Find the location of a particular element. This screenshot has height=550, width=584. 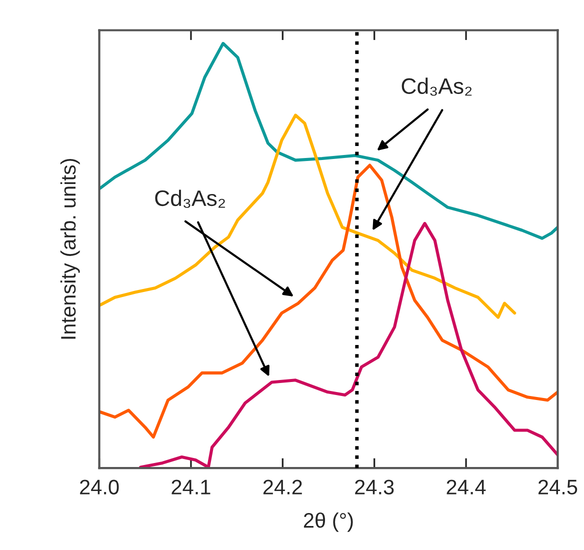

x-axis-title: 2θ (°) is located at coordinates (328, 522).